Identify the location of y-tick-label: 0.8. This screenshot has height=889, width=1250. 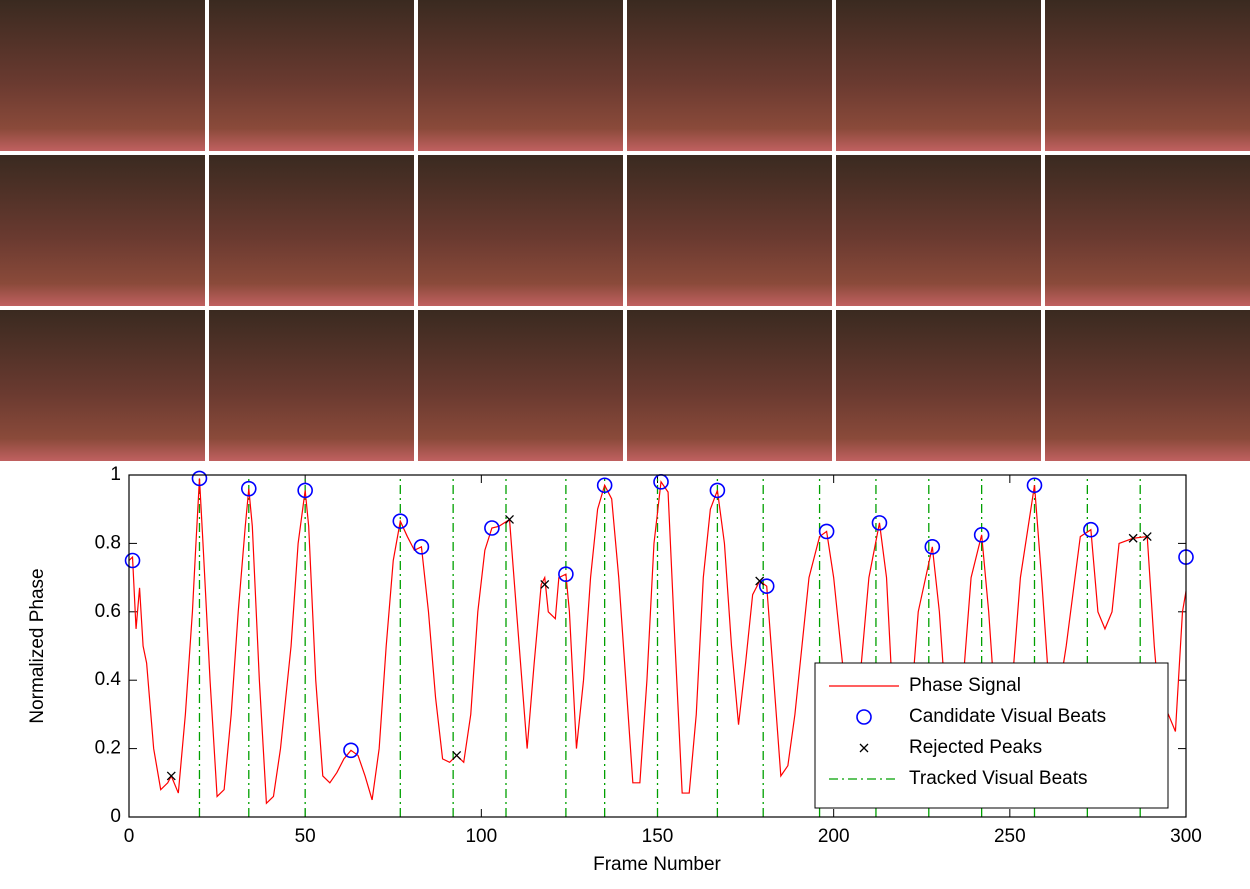
(108, 542).